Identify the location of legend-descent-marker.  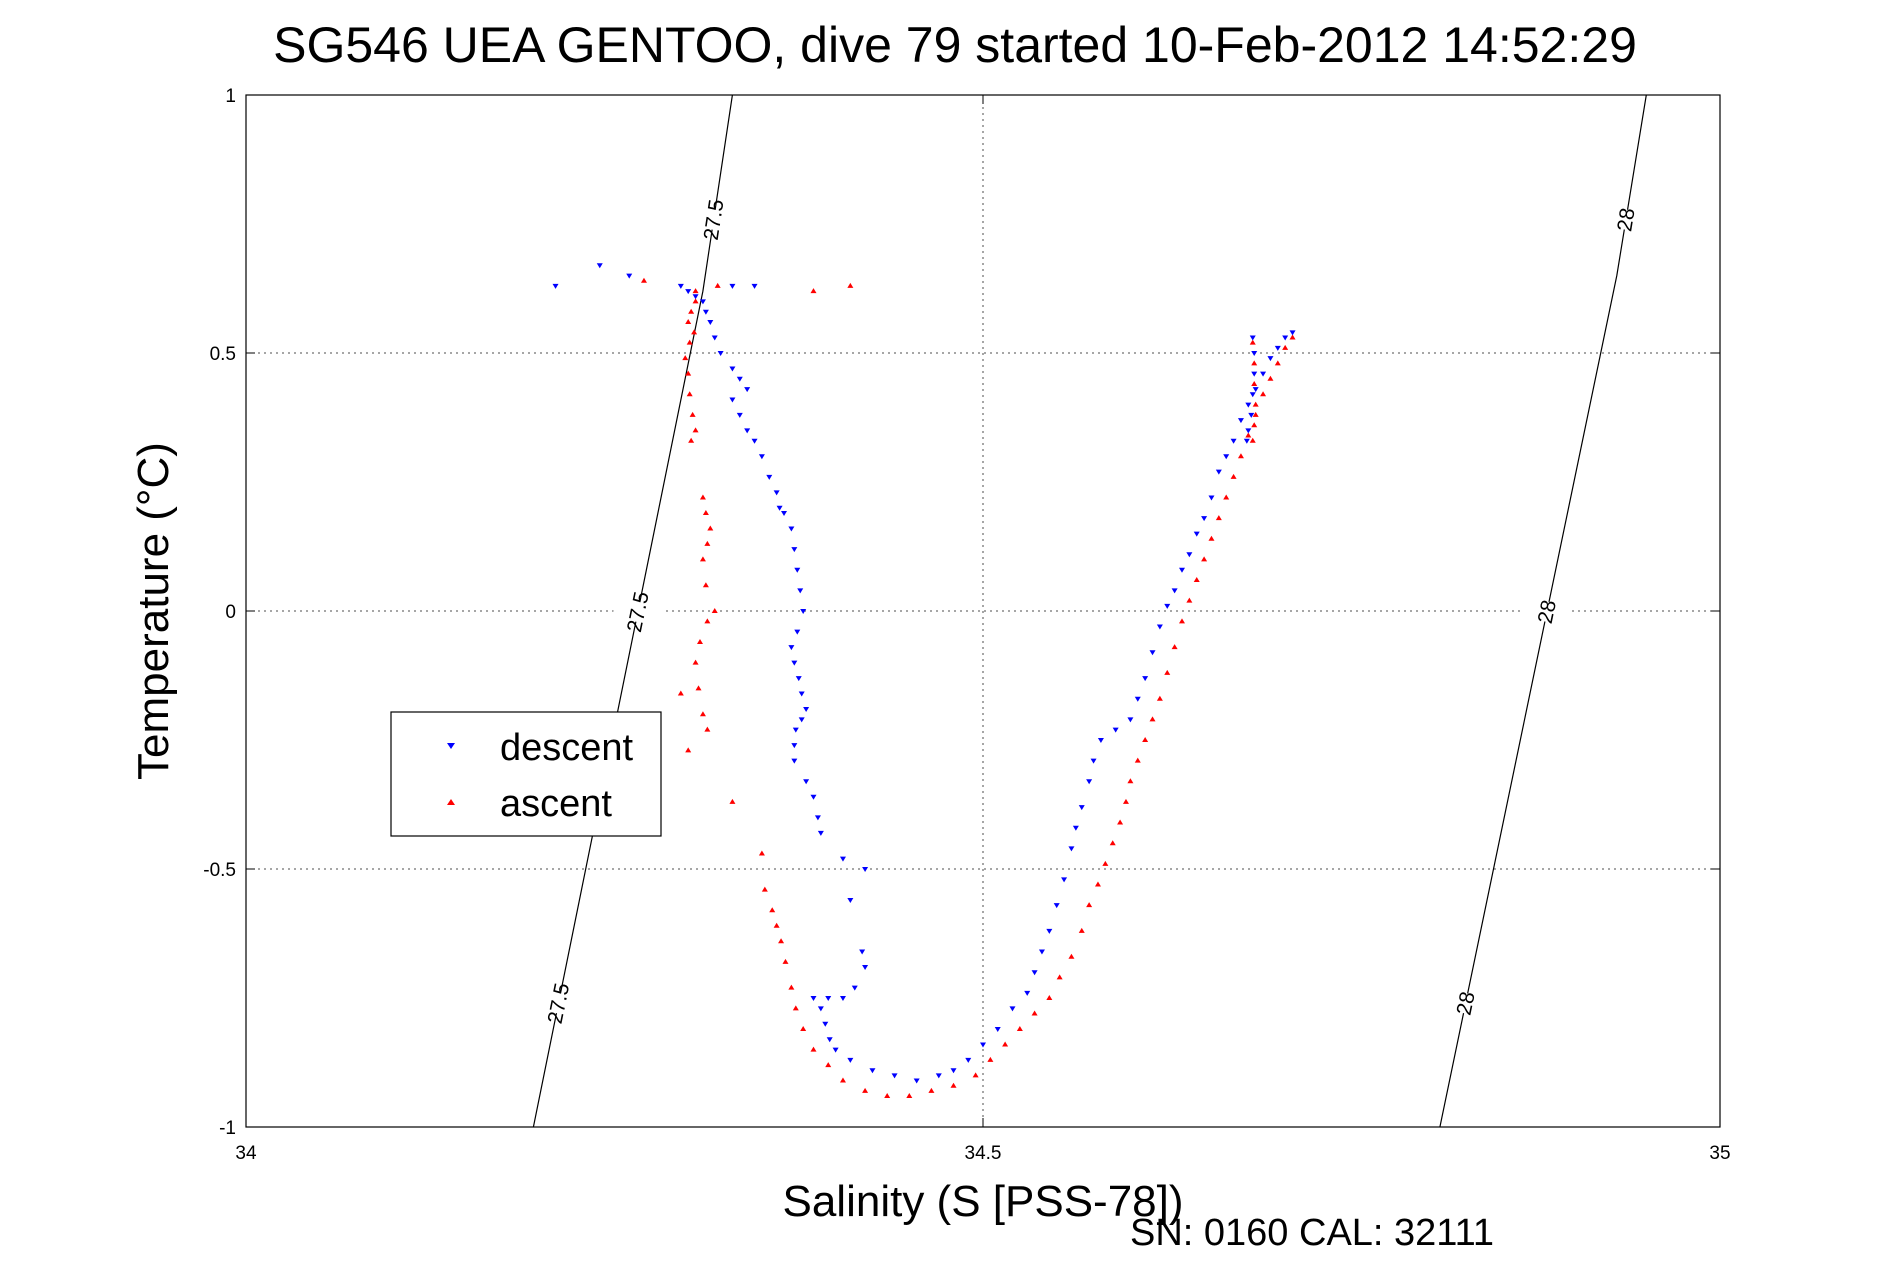
(451, 746).